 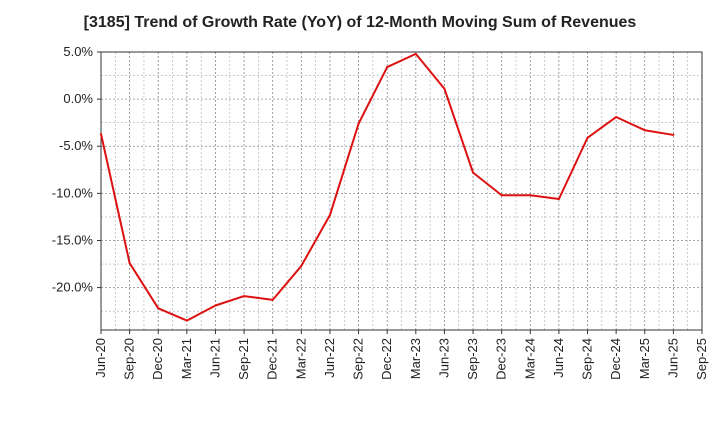 What do you see at coordinates (644, 358) in the screenshot?
I see `x-tick-label: Mar-25` at bounding box center [644, 358].